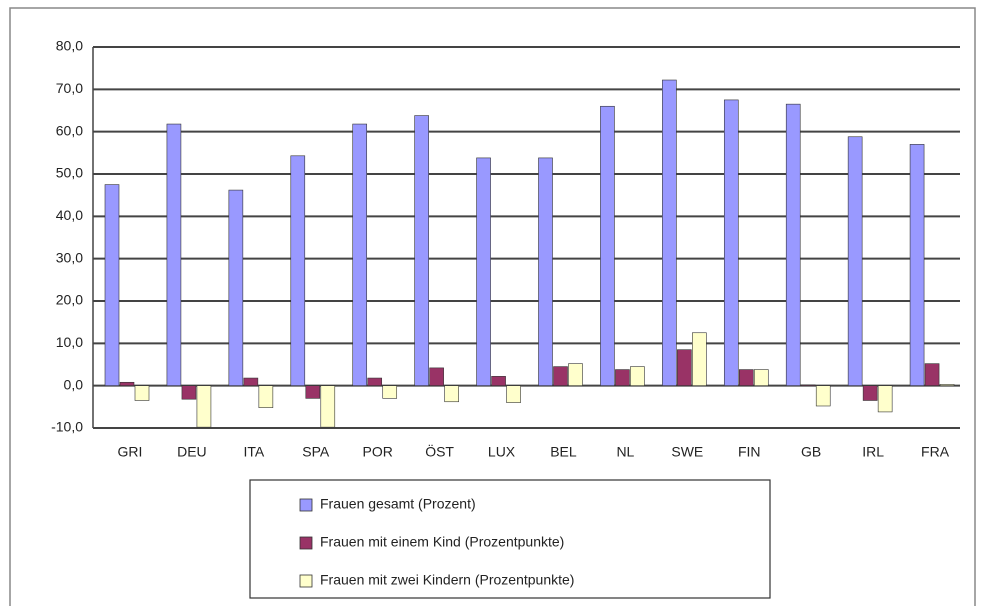 The width and height of the screenshot is (992, 611). Describe the element at coordinates (625, 452) in the screenshot. I see `x-tick-label: NL` at that location.